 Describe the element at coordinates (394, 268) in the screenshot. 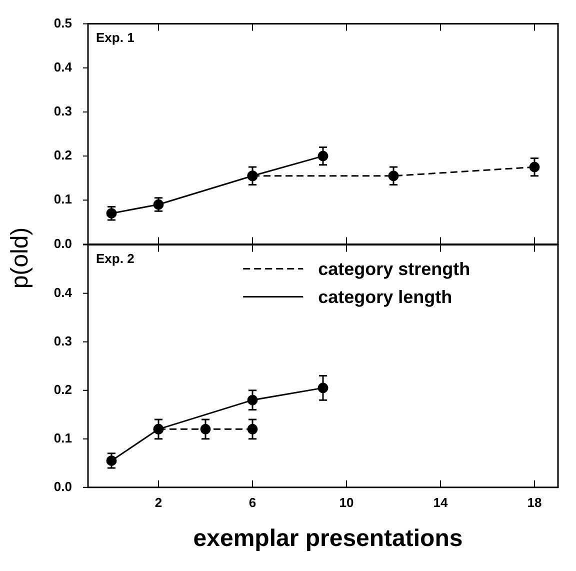

I see `legend-label: category strength` at that location.